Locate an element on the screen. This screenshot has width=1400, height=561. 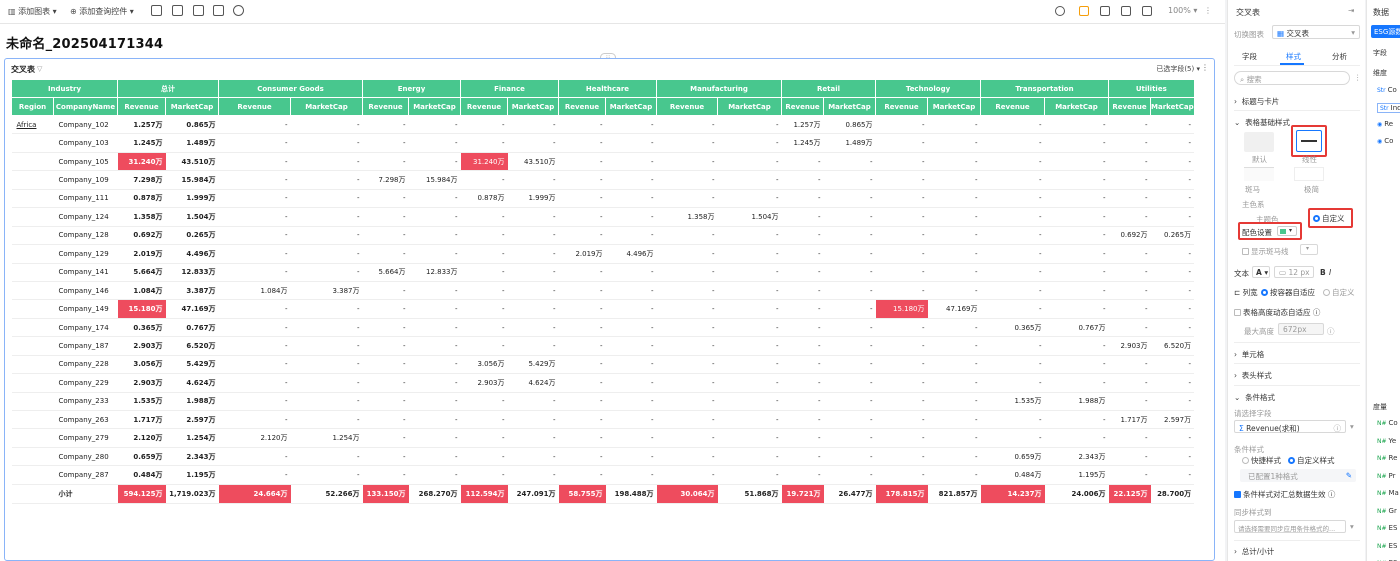
tab-component-icon is located at coordinates (177, 10).